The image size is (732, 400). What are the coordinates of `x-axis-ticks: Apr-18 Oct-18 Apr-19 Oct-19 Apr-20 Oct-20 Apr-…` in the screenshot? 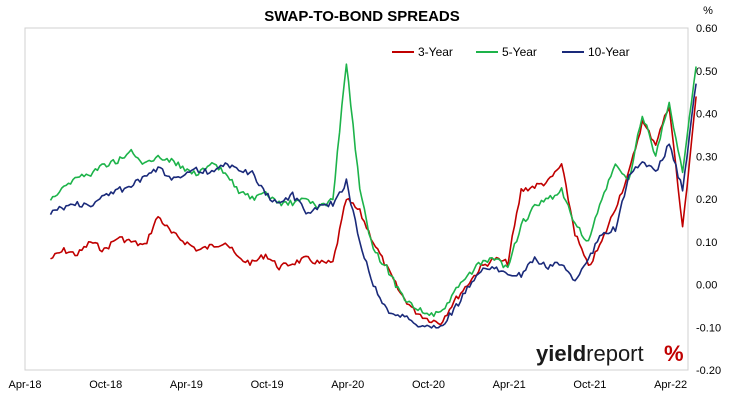 It's located at (347, 385).